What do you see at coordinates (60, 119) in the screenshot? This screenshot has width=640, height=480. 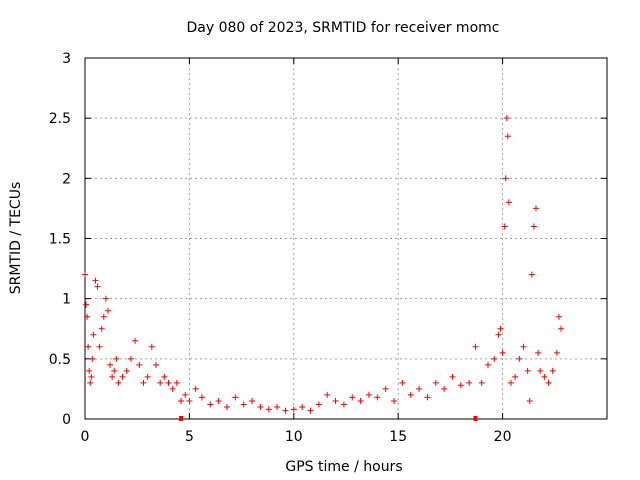 I see `y-tick-label: 2.5` at bounding box center [60, 119].